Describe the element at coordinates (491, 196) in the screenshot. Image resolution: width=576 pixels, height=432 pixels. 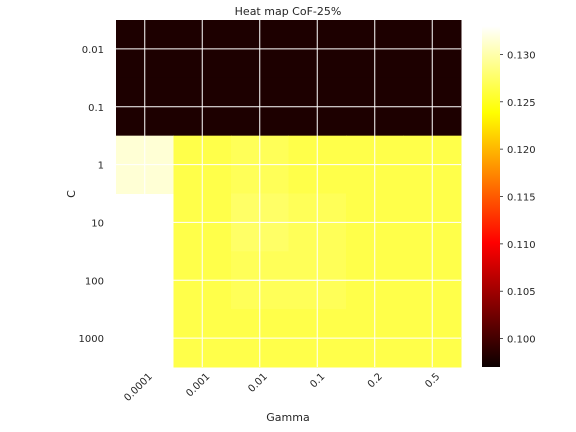
I see `colorbar` at that location.